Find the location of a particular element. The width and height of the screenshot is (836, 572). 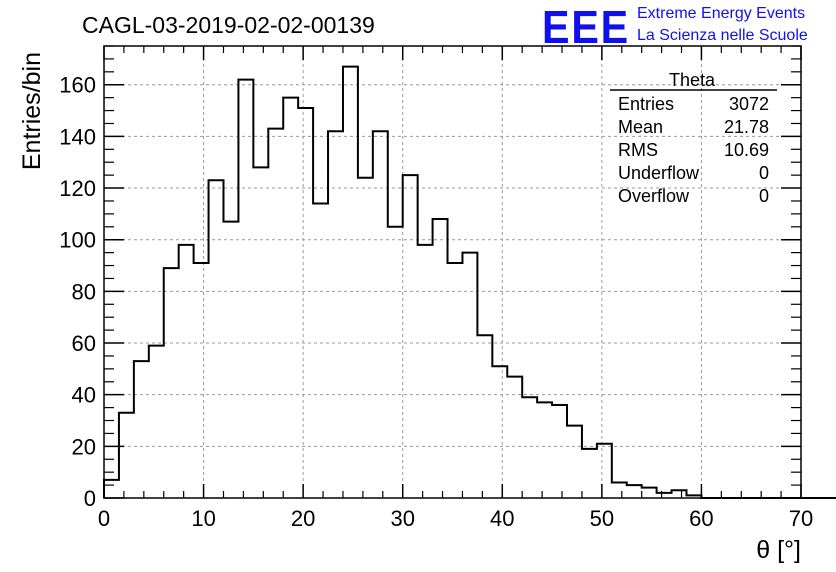

y-tick-label: 140 is located at coordinates (77, 136).